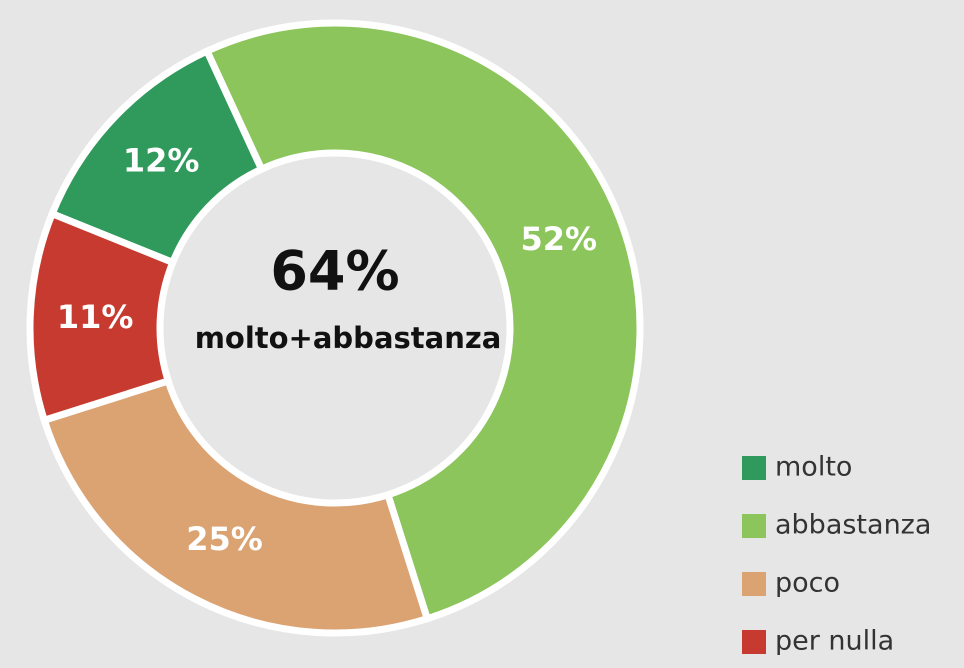 The height and width of the screenshot is (668, 964). What do you see at coordinates (834, 641) in the screenshot?
I see `legend-label: per nulla` at bounding box center [834, 641].